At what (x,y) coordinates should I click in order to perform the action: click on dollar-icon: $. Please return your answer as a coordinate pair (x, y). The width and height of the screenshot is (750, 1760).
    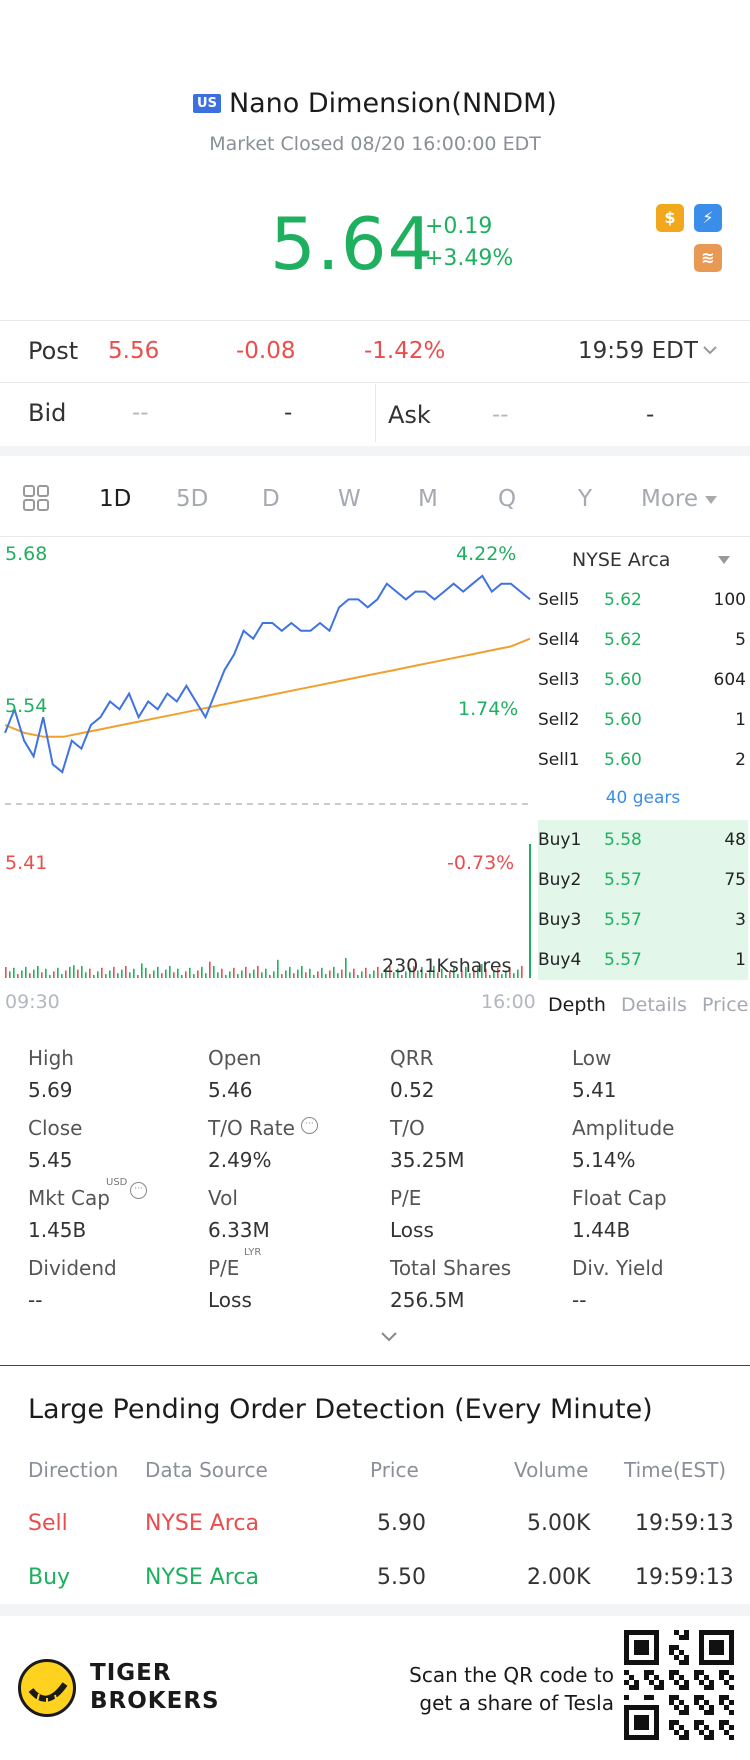
    Looking at the image, I should click on (670, 218).